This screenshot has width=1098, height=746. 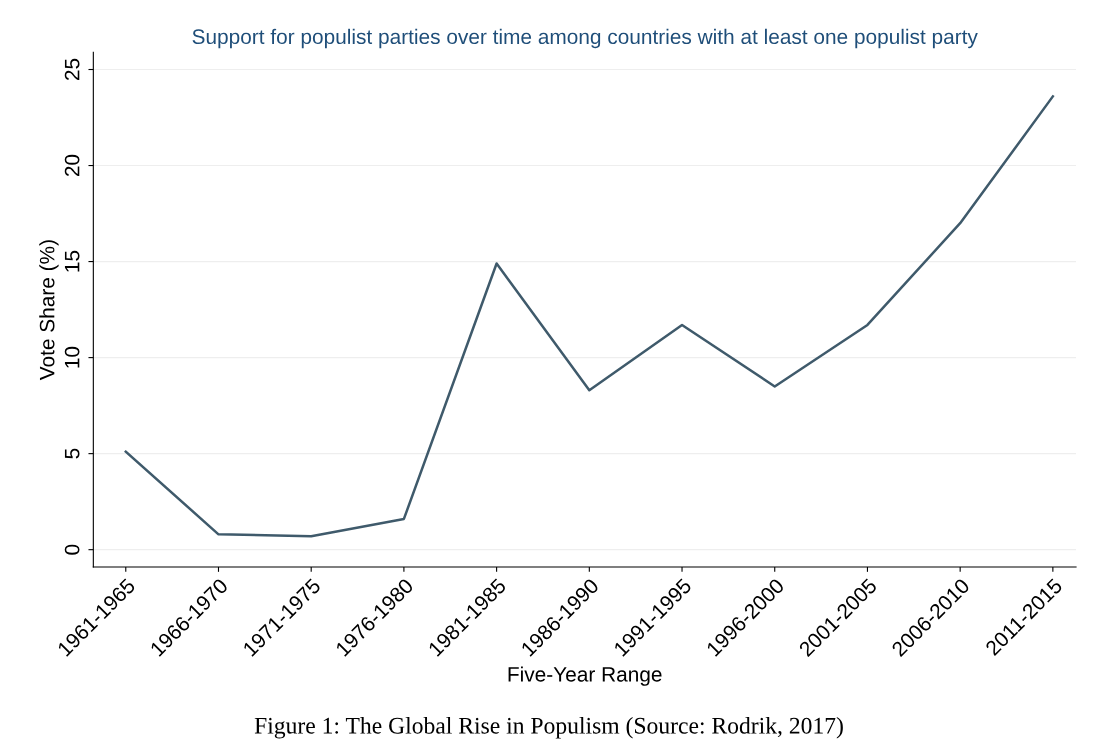 I want to click on chart-title: Support for populist parties over time among countries with at least one populist party, so click(x=585, y=38).